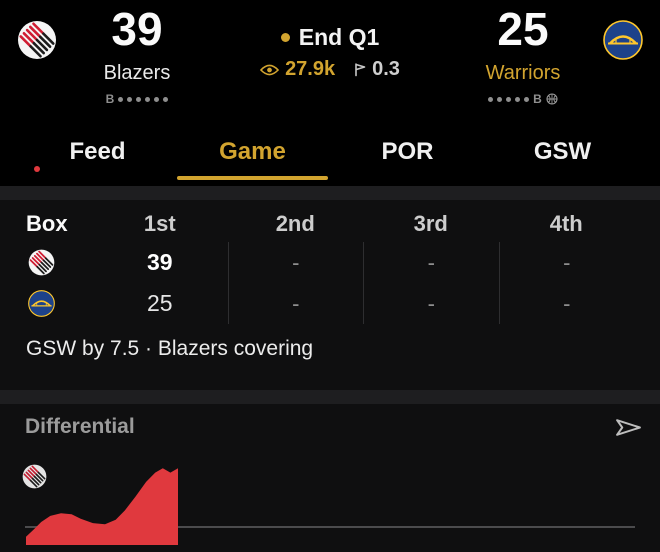 Image resolution: width=660 pixels, height=552 pixels. Describe the element at coordinates (430, 223) in the screenshot. I see `box-score-header-3rd: 3rd` at that location.